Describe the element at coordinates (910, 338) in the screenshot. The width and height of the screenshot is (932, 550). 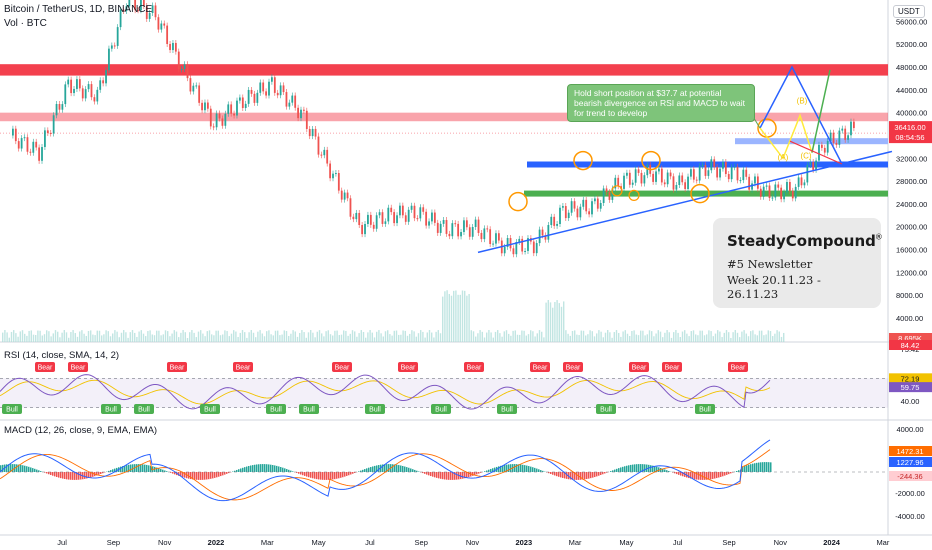
I see `volume-value-label: 8.695K` at that location.